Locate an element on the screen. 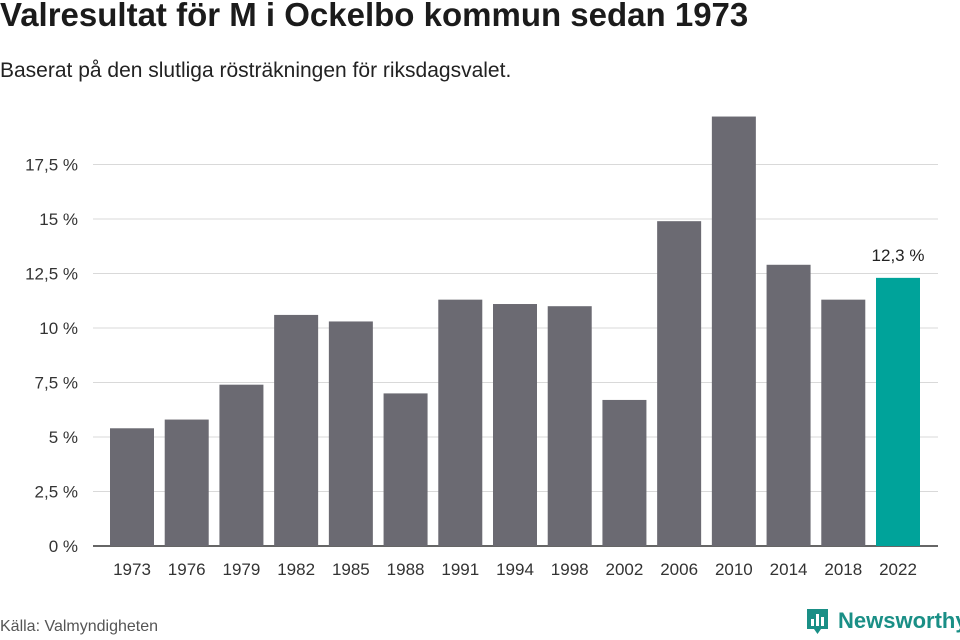 This screenshot has height=640, width=960. x-tick-label: 1979 is located at coordinates (242, 569).